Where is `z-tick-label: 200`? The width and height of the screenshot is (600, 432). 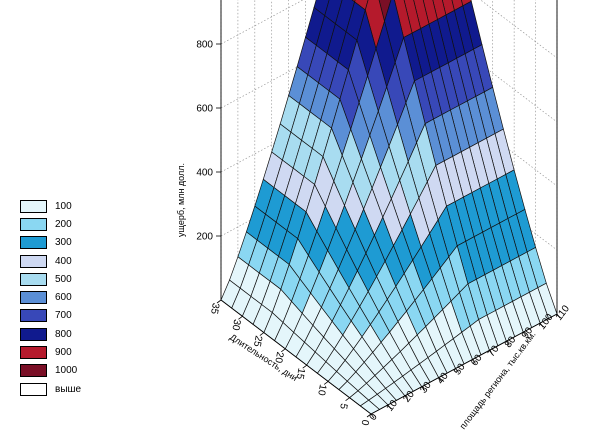 z-tick-label: 200 is located at coordinates (204, 237).